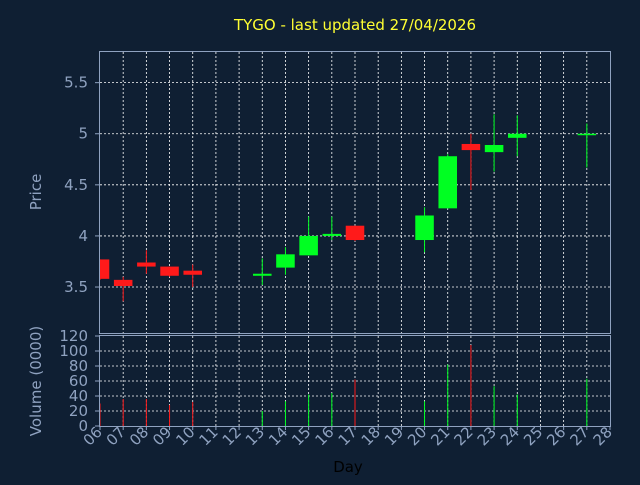 The image size is (640, 485). Describe the element at coordinates (78, 381) in the screenshot. I see `volume-tick-label: 60` at that location.